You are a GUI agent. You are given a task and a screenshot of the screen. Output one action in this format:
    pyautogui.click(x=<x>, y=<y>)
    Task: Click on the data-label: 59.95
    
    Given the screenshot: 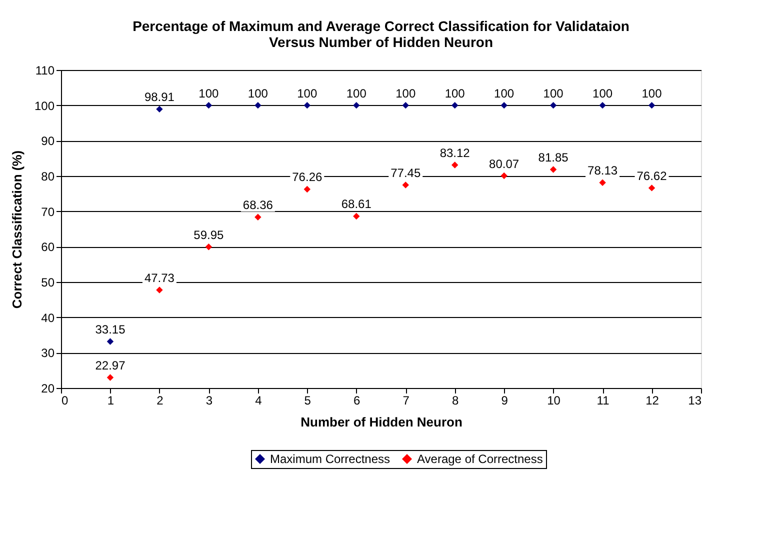 What is the action you would take?
    pyautogui.click(x=209, y=235)
    